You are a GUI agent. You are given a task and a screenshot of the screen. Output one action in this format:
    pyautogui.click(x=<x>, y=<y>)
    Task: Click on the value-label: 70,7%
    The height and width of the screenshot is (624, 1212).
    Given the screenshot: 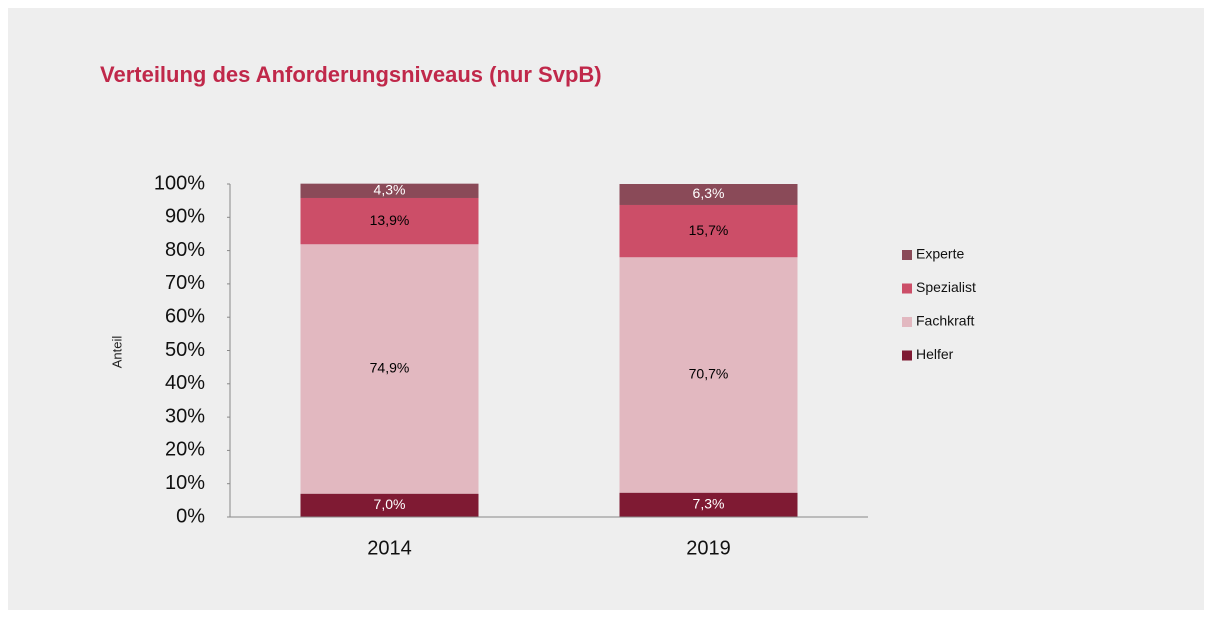 What is the action you would take?
    pyautogui.click(x=709, y=374)
    